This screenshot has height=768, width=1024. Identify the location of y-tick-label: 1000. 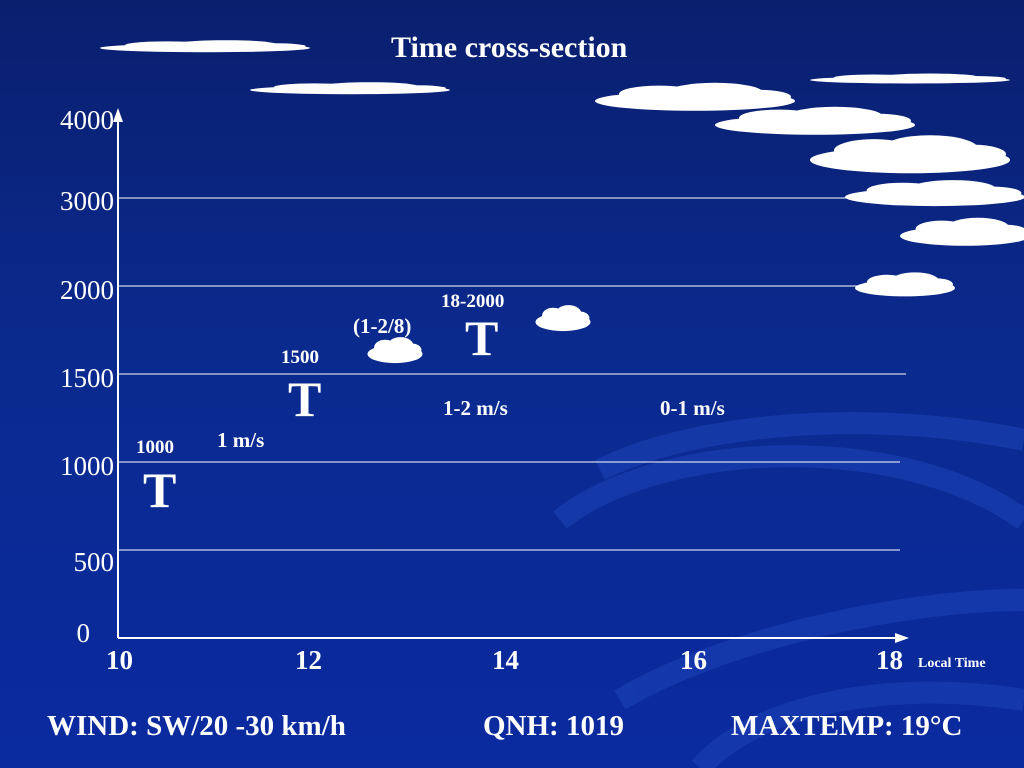
(87, 466).